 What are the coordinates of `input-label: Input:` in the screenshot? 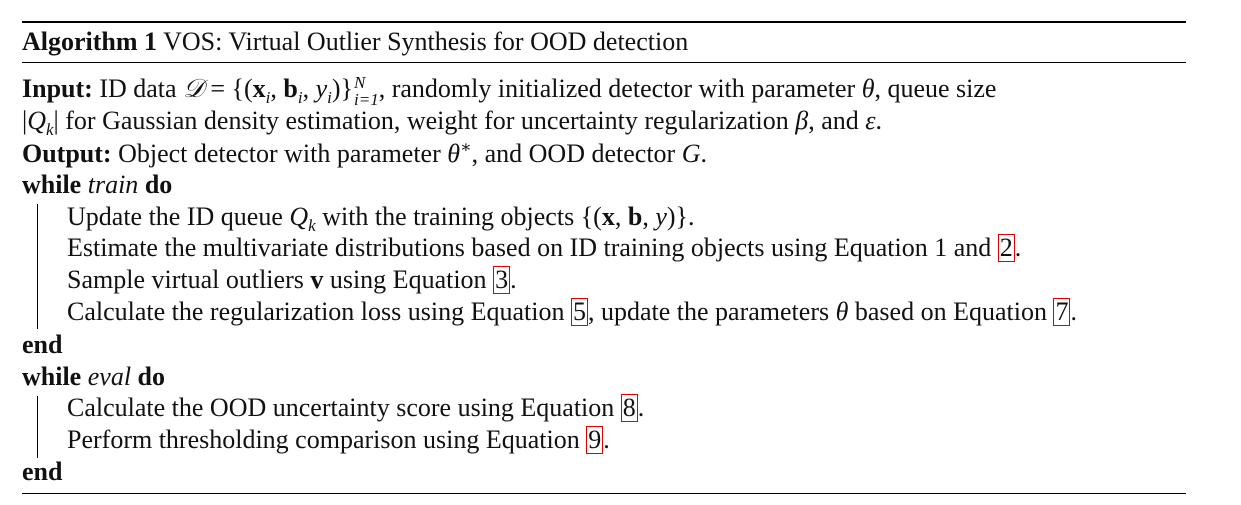 It's located at (57, 88).